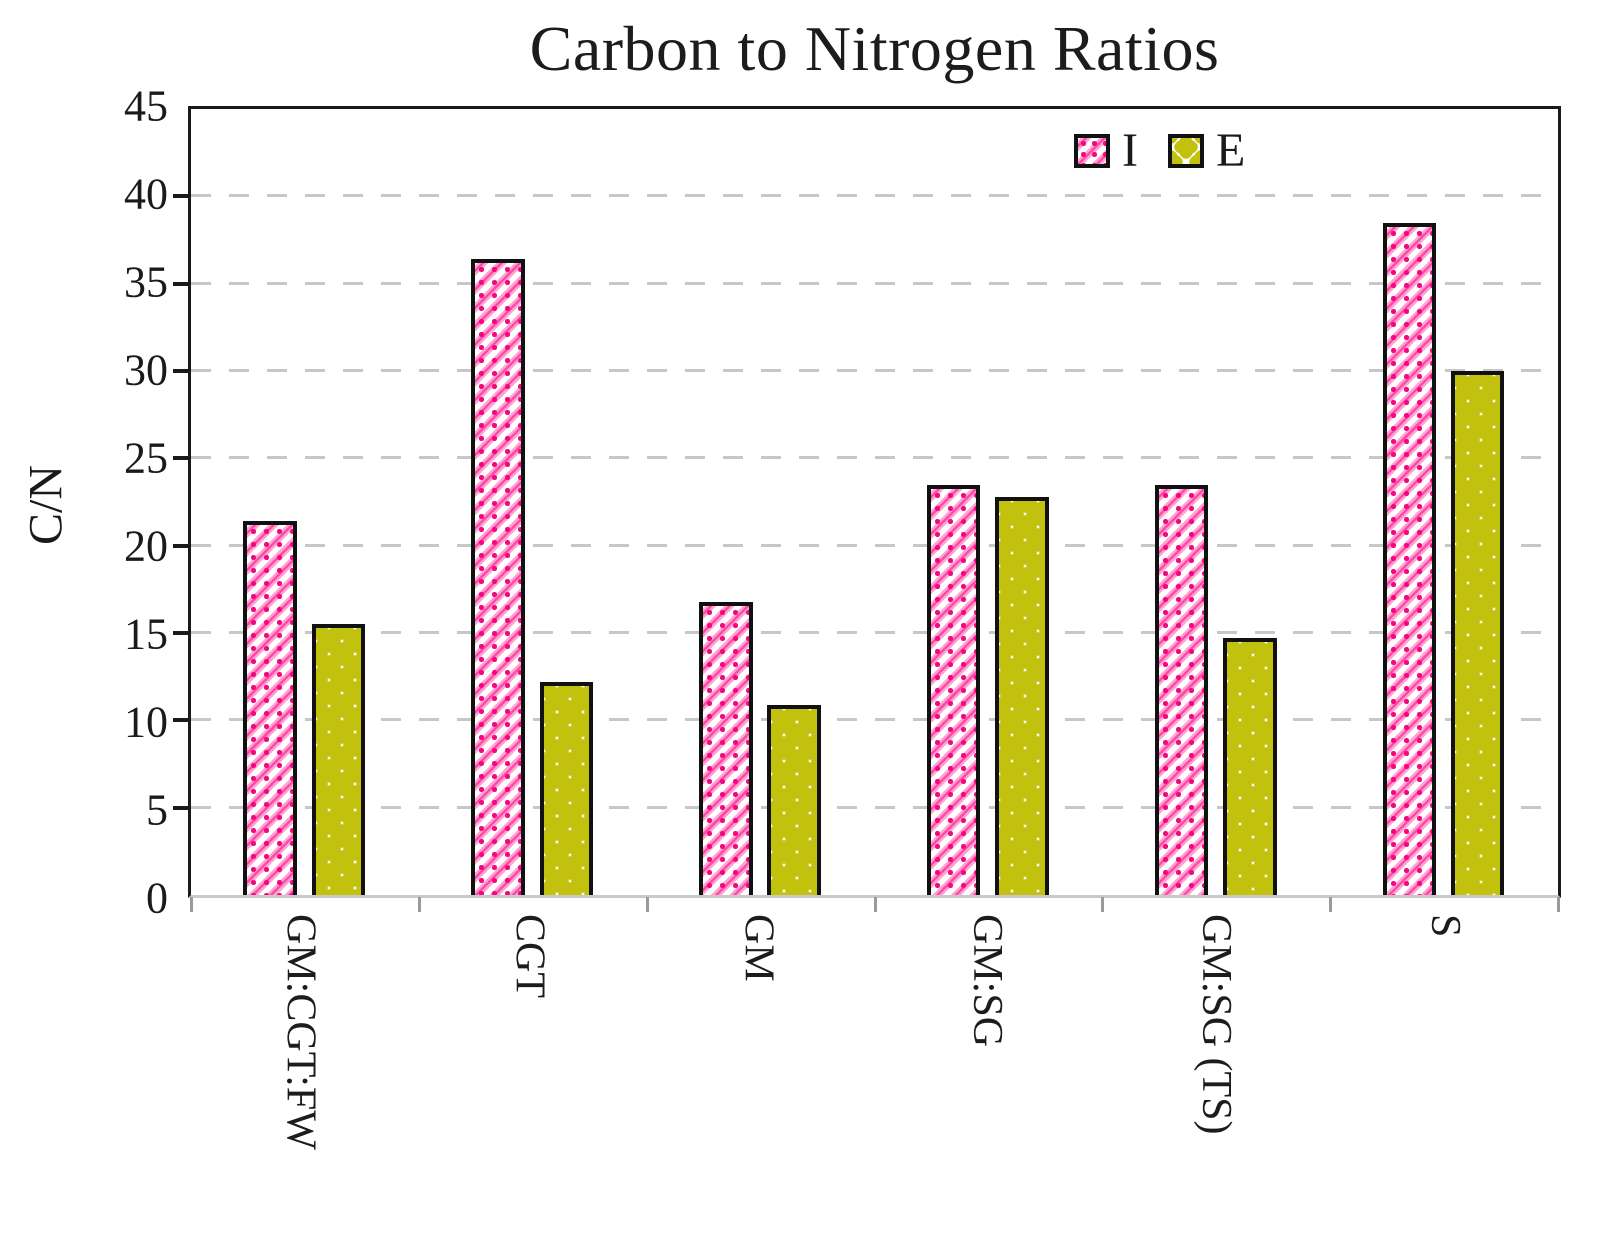 The image size is (1599, 1236). What do you see at coordinates (146, 282) in the screenshot?
I see `y-tick-label-35: 35` at bounding box center [146, 282].